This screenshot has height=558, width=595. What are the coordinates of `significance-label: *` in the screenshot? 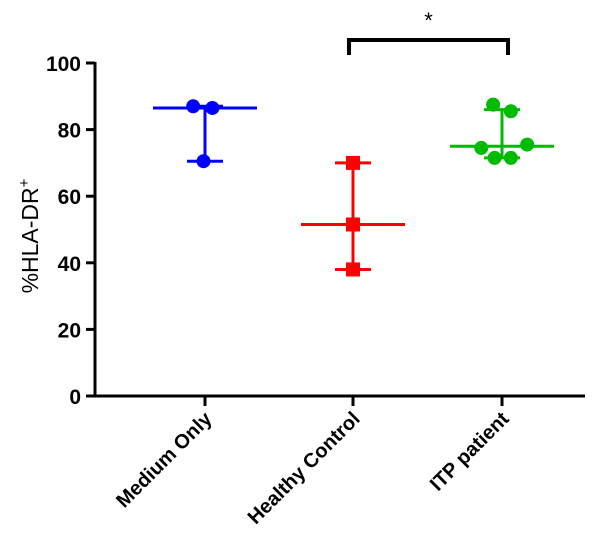 It's located at (428, 20).